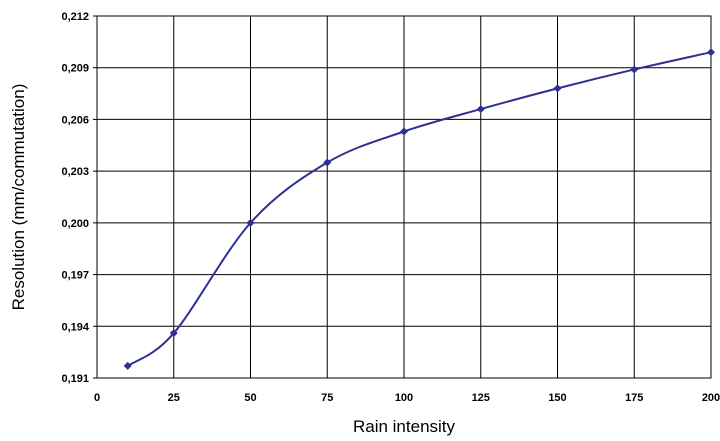 The image size is (720, 441). What do you see at coordinates (634, 398) in the screenshot?
I see `x-tick-label: 175` at bounding box center [634, 398].